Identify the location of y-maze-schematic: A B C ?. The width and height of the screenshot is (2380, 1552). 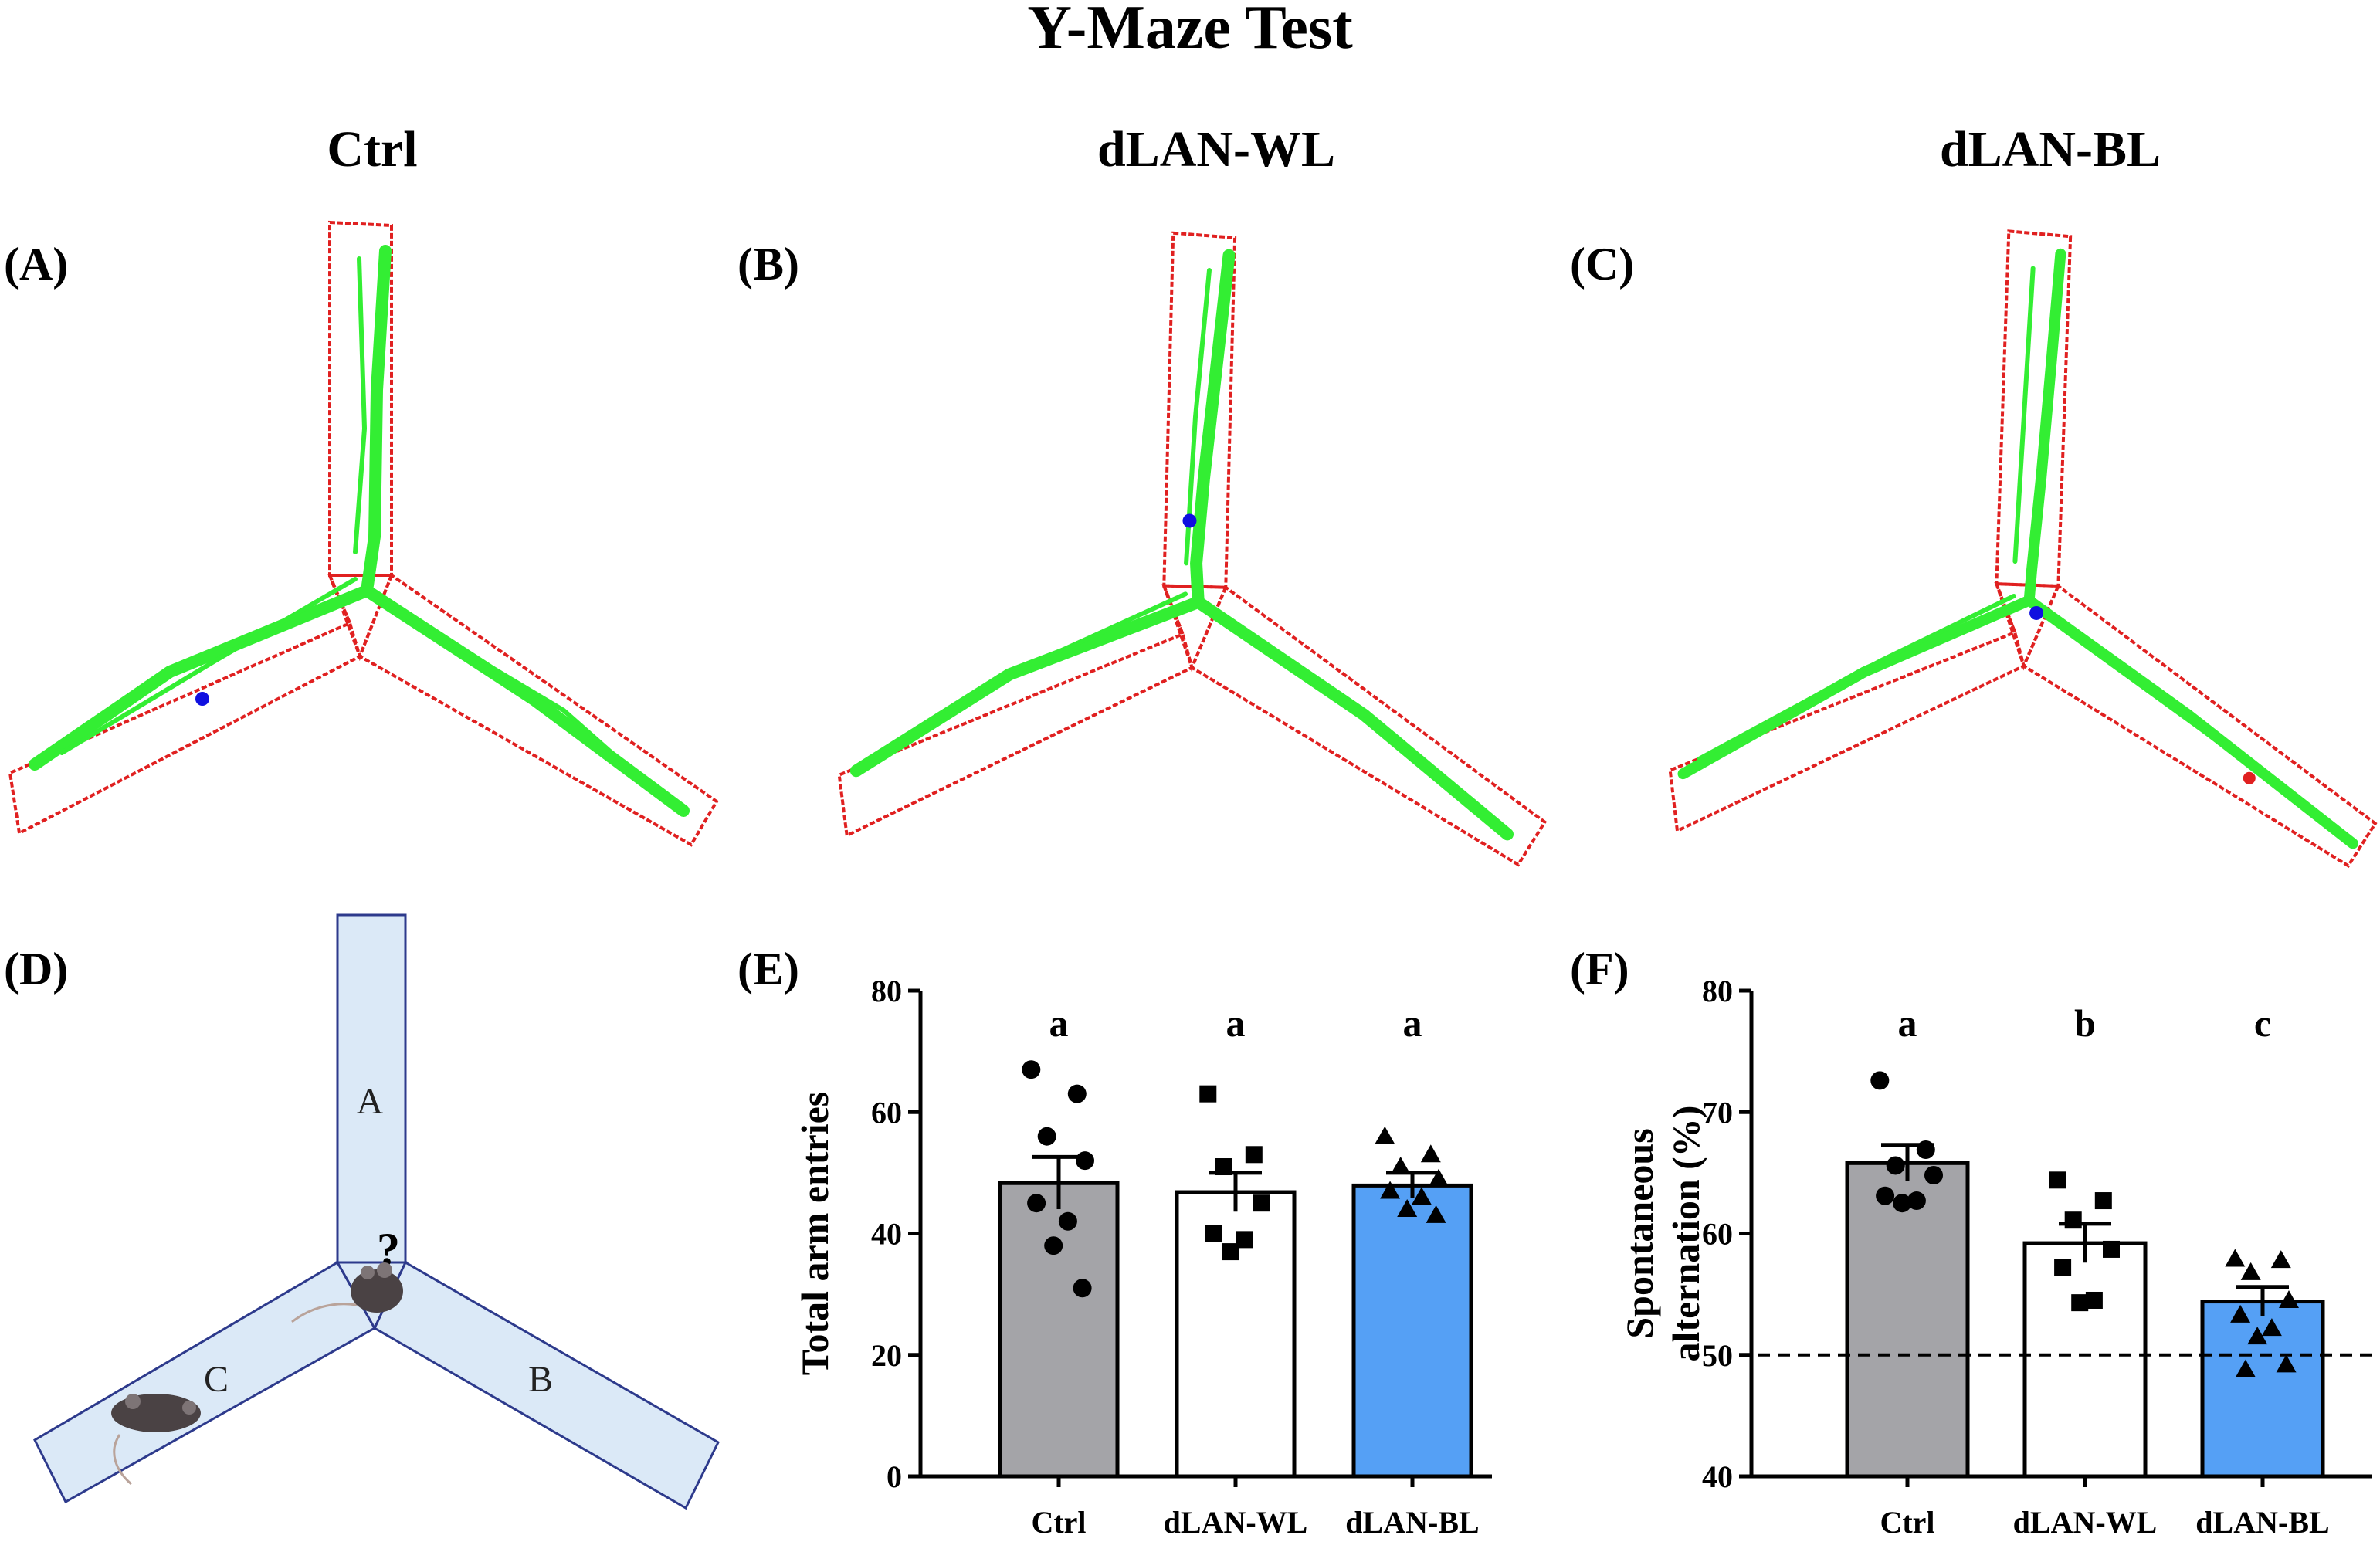
(377, 1211).